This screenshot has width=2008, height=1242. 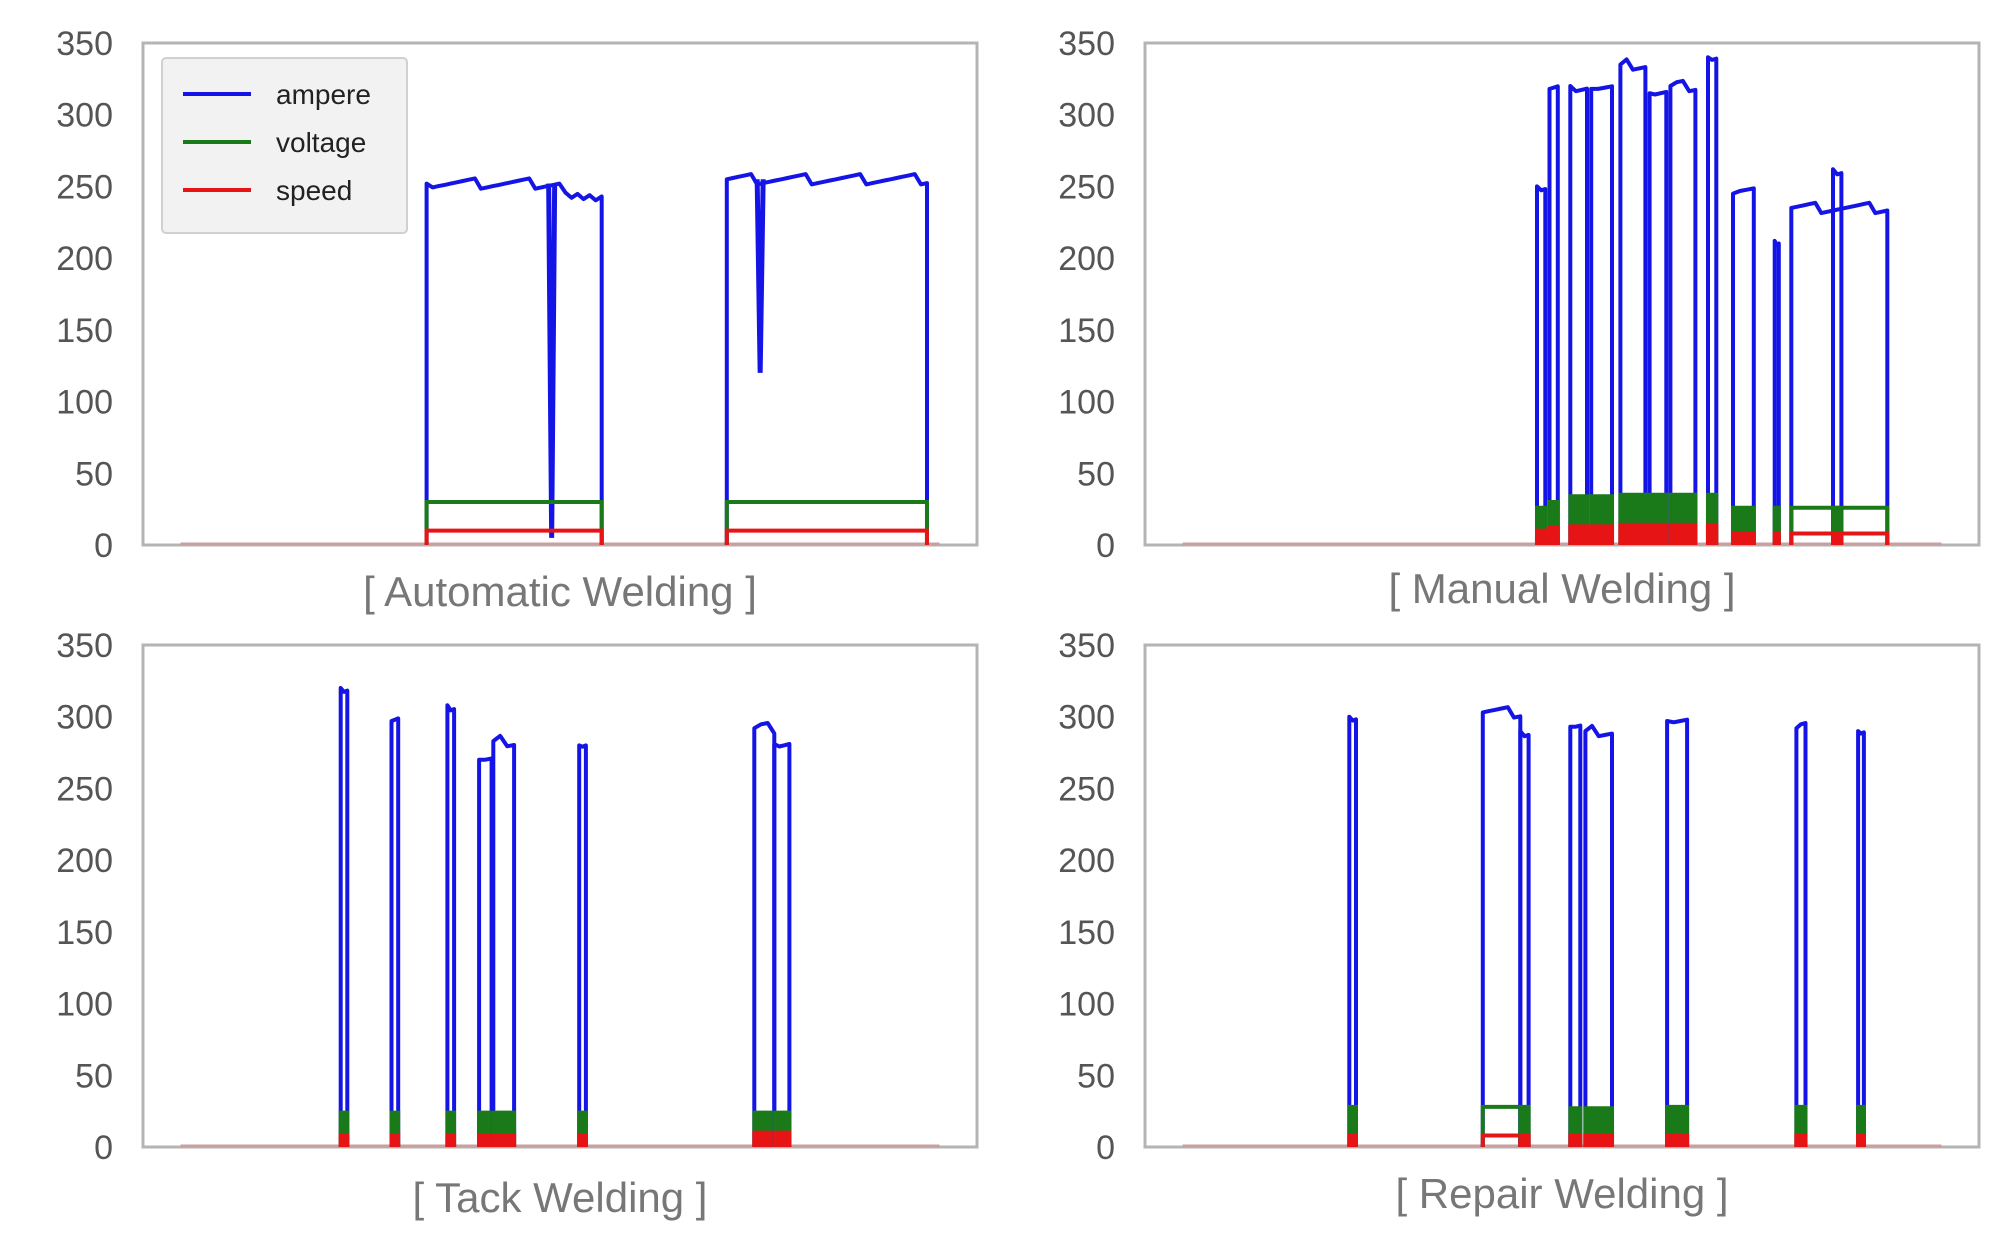 I want to click on legend-label-speed: speed, so click(x=314, y=190).